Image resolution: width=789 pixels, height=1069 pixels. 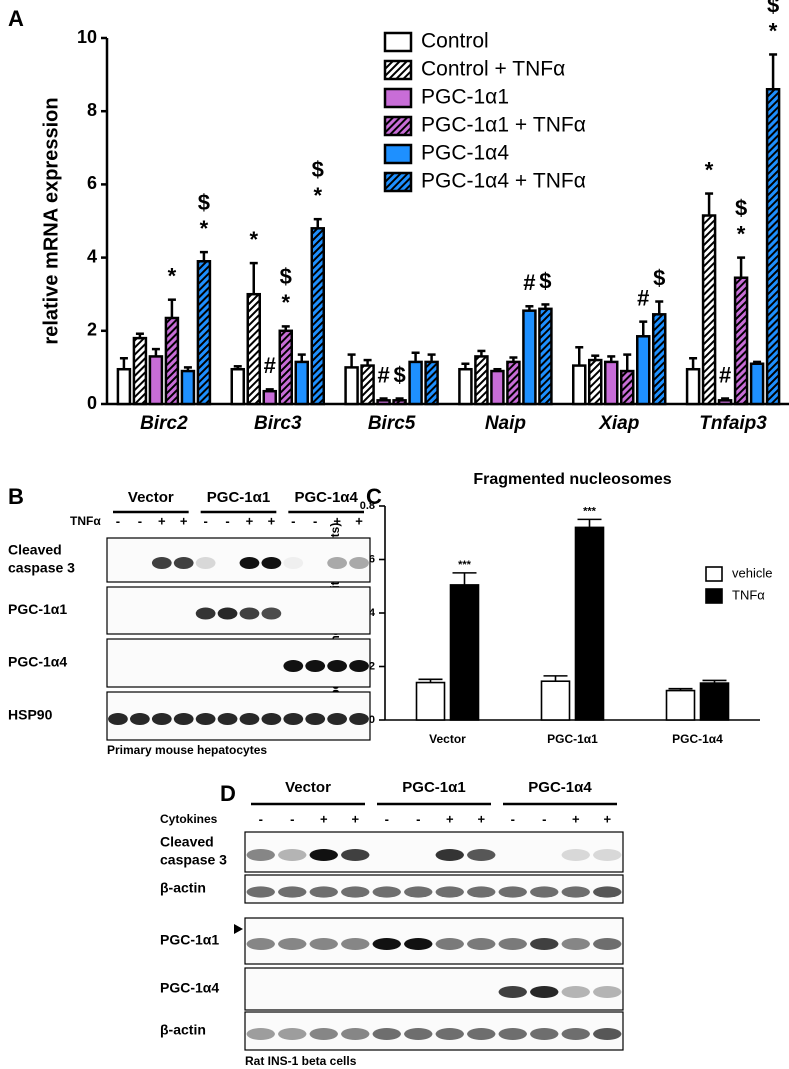 I want to click on panel-letter: A, so click(x=16, y=18).